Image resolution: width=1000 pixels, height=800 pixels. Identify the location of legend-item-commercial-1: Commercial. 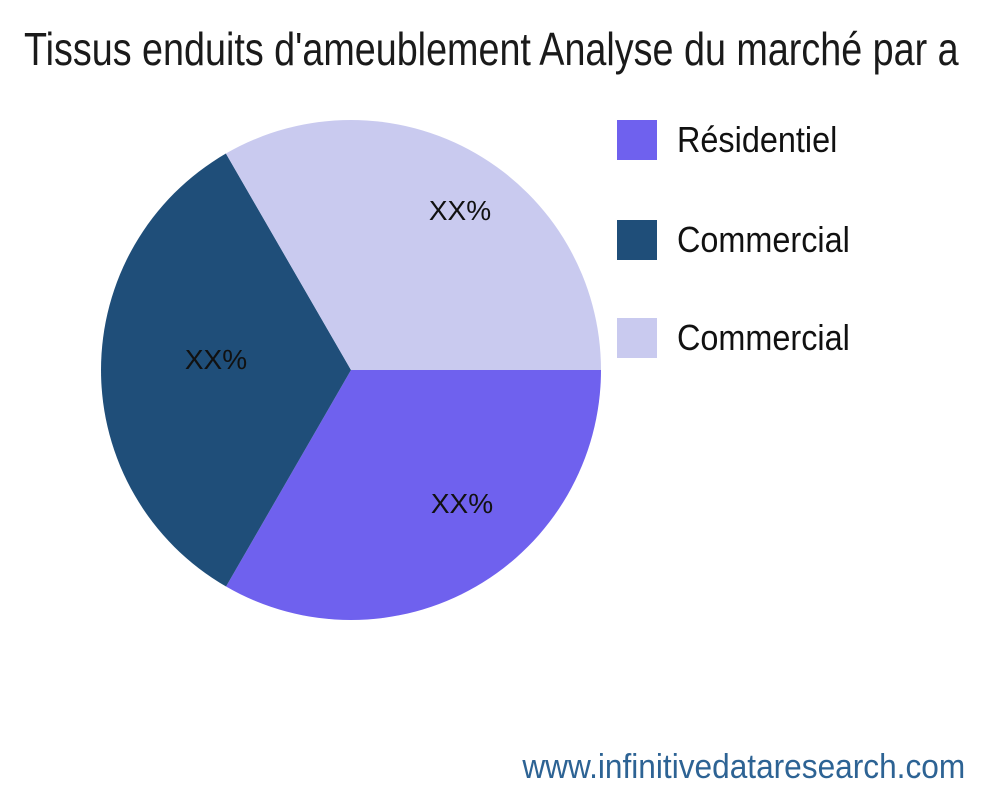
(743, 239).